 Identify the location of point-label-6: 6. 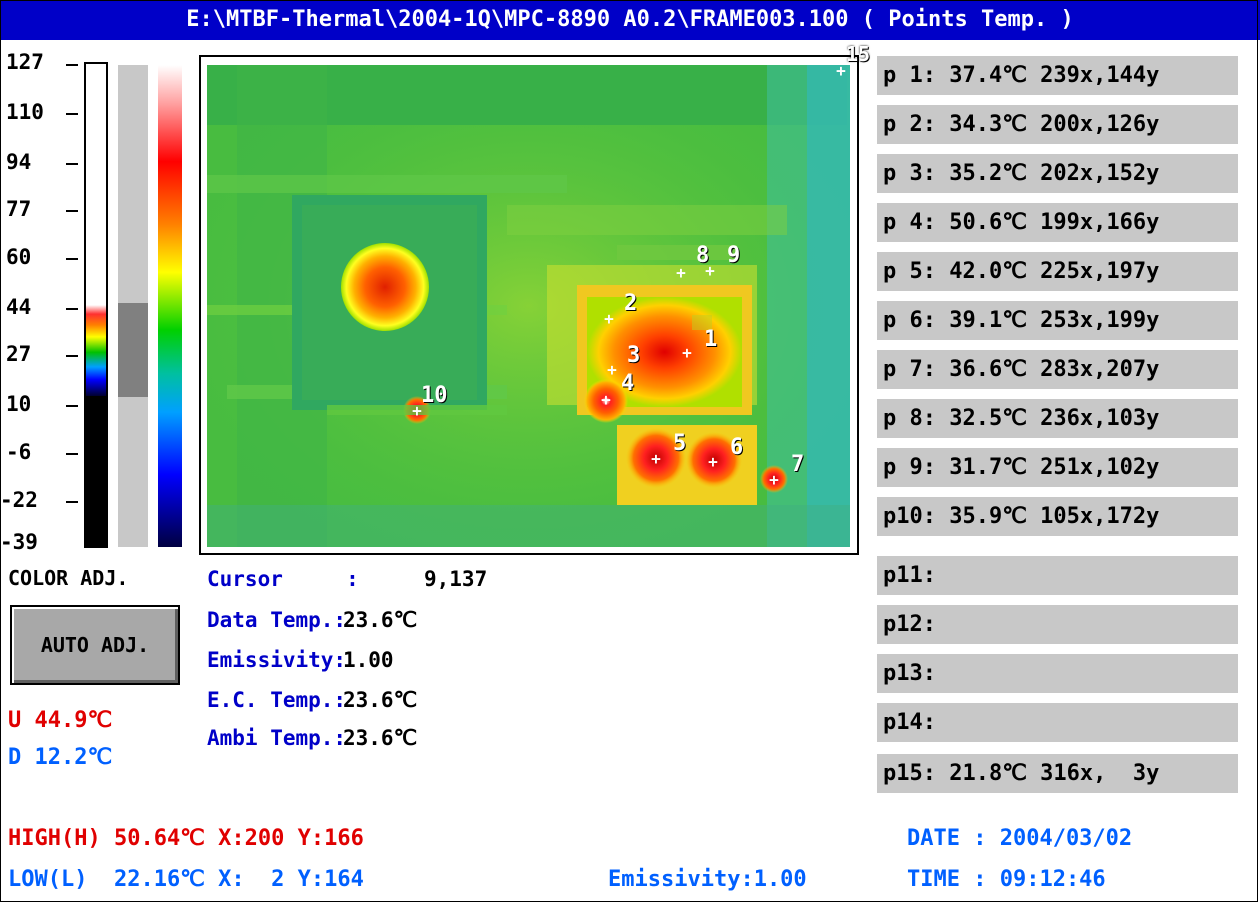
(737, 447).